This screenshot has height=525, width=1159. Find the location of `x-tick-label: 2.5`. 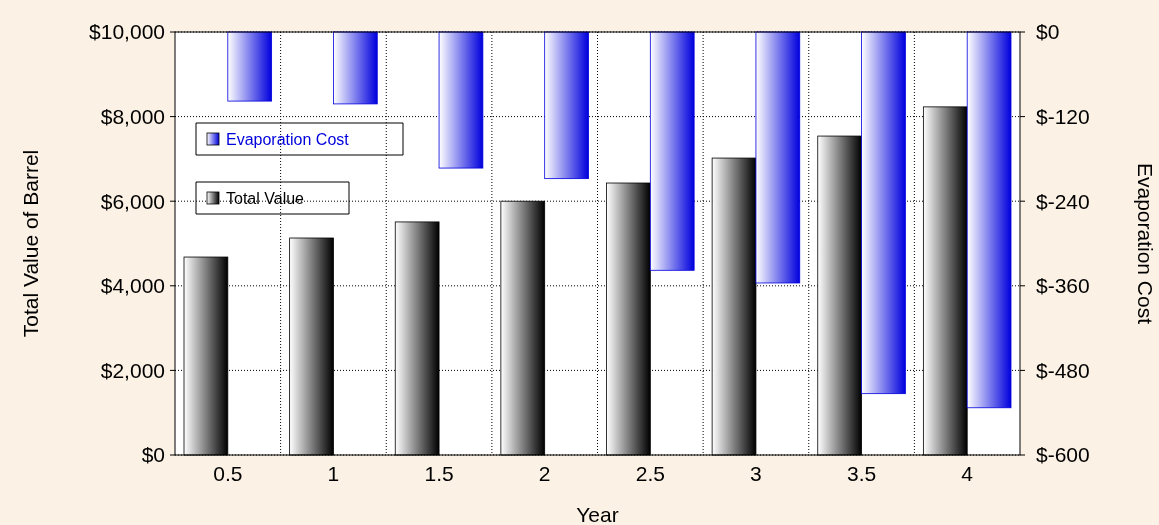

x-tick-label: 2.5 is located at coordinates (650, 473).